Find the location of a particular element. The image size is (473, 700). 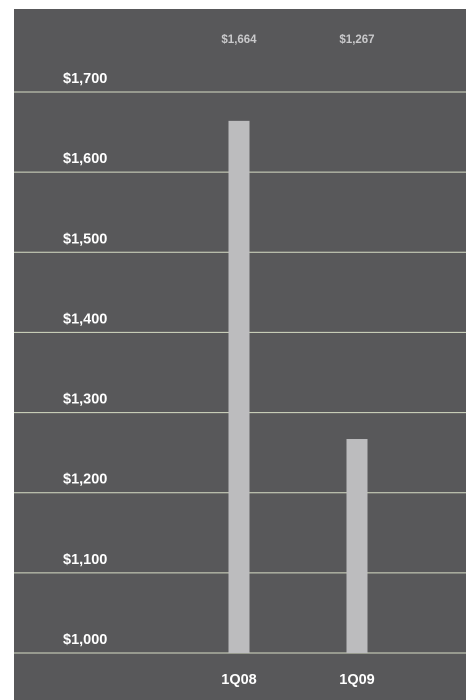

y-tick-label-1700: $1,700 is located at coordinates (85, 79).